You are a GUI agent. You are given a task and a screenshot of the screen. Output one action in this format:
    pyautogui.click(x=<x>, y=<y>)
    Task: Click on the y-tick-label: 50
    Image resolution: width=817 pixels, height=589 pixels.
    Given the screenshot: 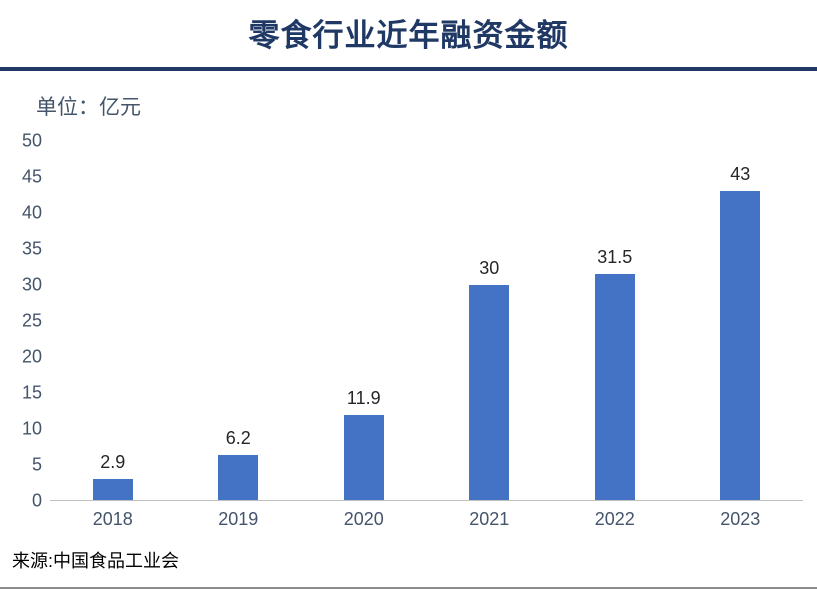 What is the action you would take?
    pyautogui.click(x=31, y=140)
    